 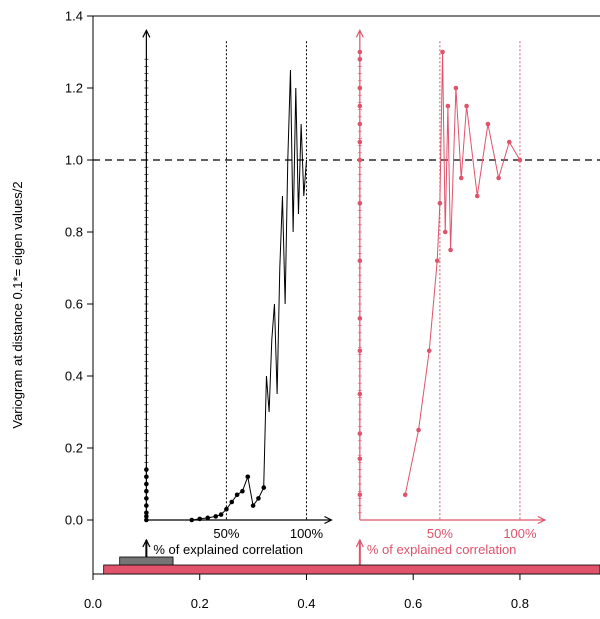 I want to click on bottom-bar-red, so click(x=351, y=569).